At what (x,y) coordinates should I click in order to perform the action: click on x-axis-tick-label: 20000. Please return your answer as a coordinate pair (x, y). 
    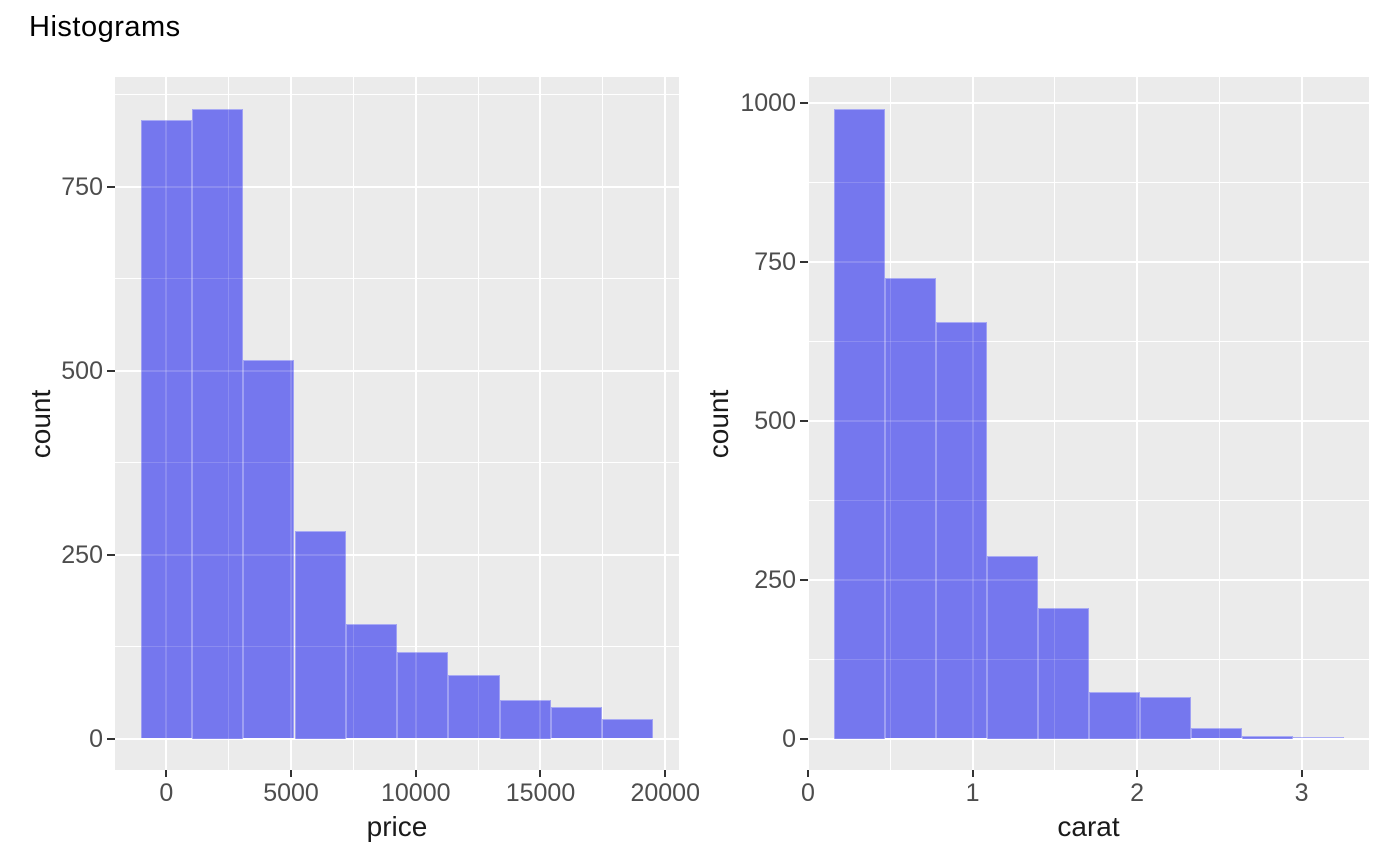
    Looking at the image, I should click on (665, 793).